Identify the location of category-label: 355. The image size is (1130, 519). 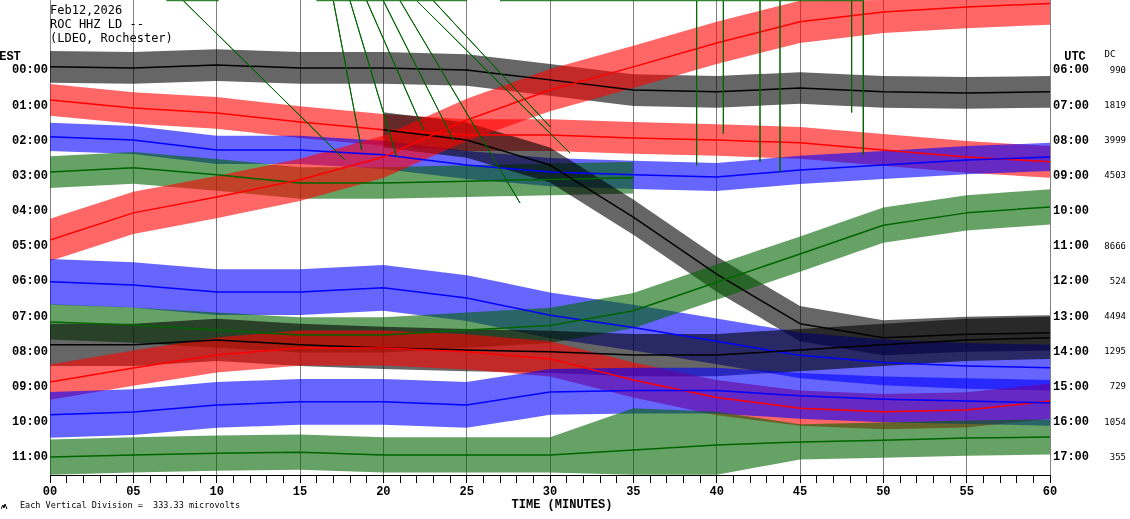
(1117, 456).